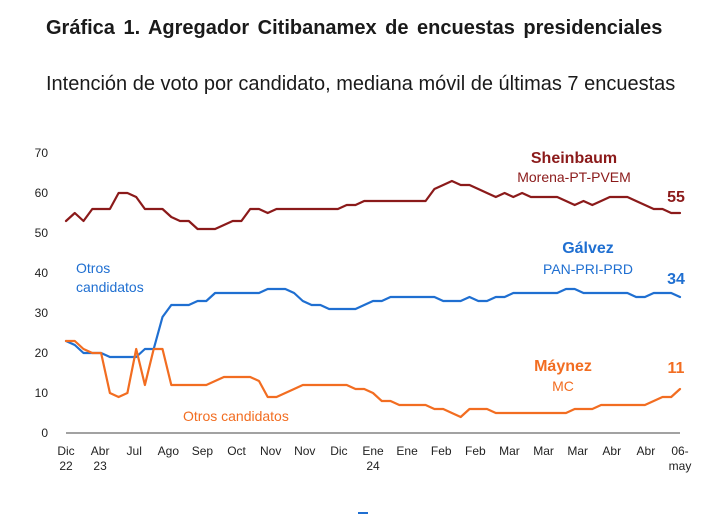 The height and width of the screenshot is (517, 717). Describe the element at coordinates (66, 466) in the screenshot. I see `x-tick-label: 22` at that location.